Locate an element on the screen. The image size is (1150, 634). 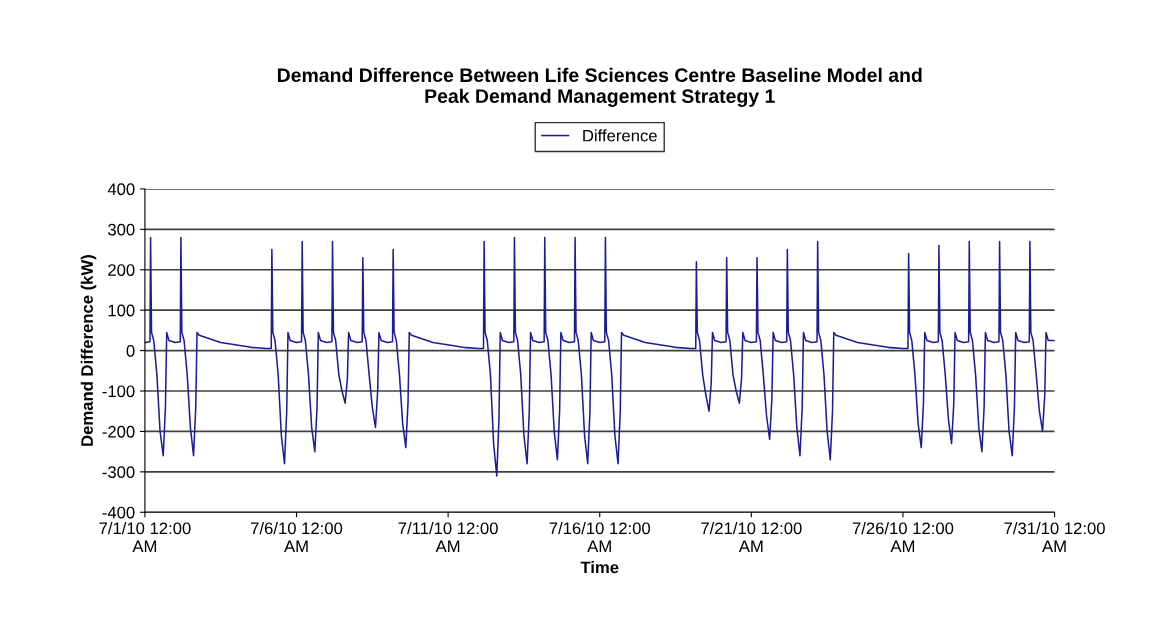
x-tick-label: 7/16/10 12:00 AM is located at coordinates (600, 537).